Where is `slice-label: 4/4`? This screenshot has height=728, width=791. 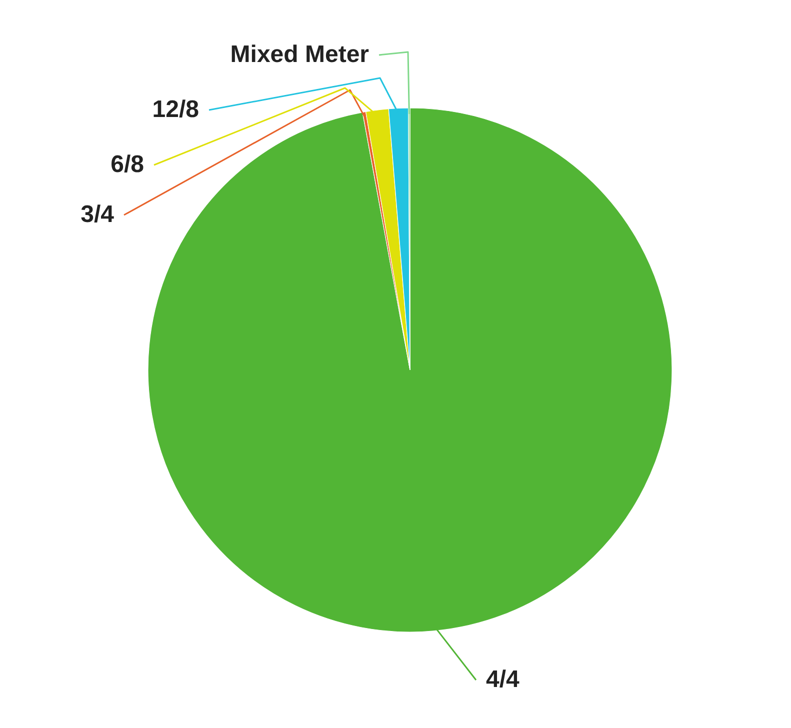 slice-label: 4/4 is located at coordinates (503, 679).